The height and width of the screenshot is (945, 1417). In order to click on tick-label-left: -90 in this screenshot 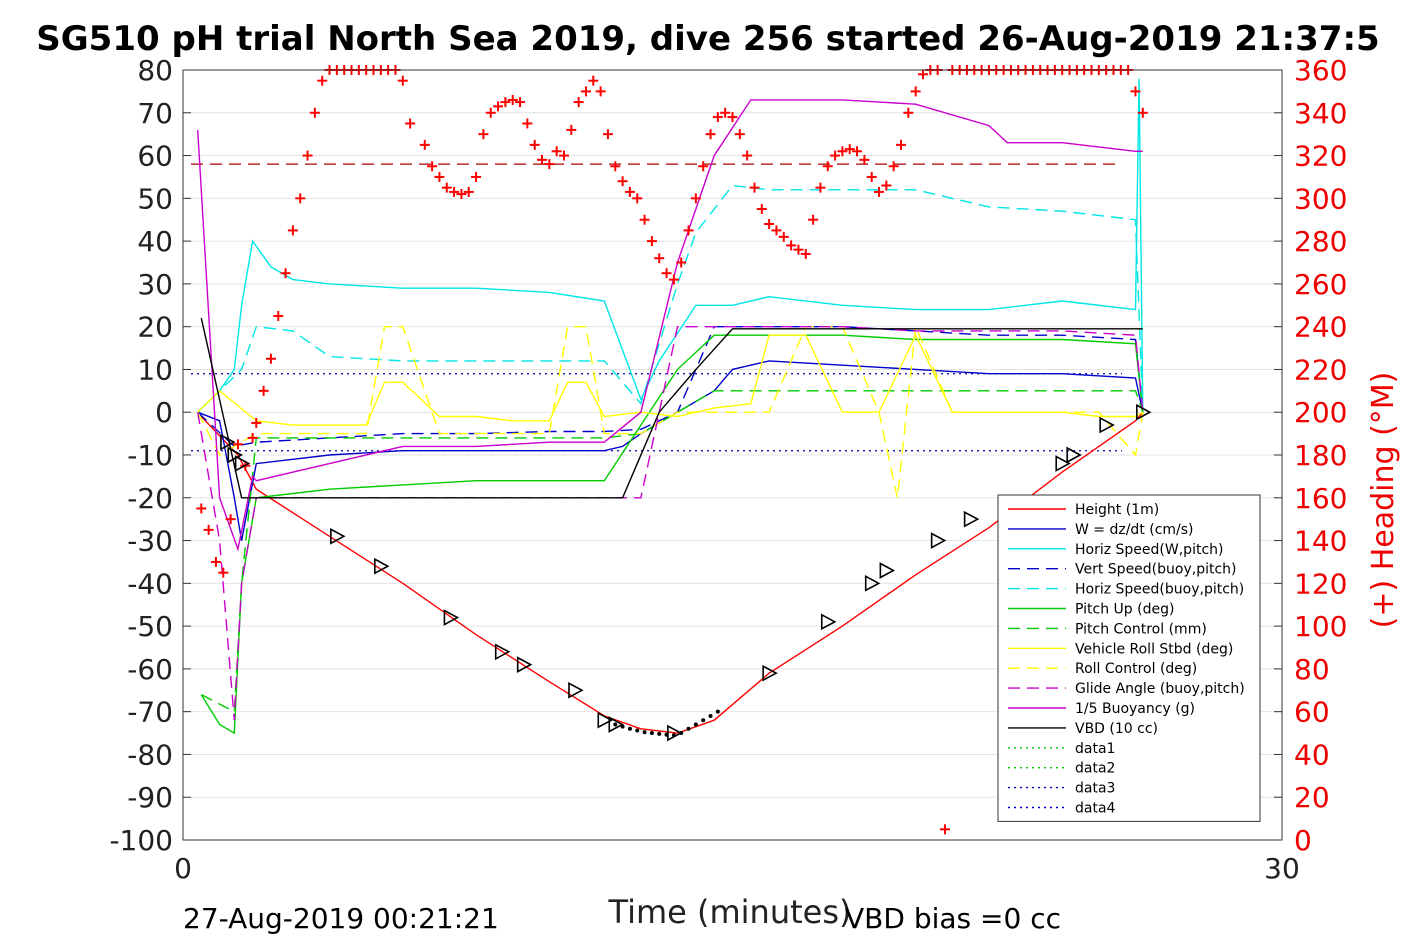, I will do `click(150, 797)`.